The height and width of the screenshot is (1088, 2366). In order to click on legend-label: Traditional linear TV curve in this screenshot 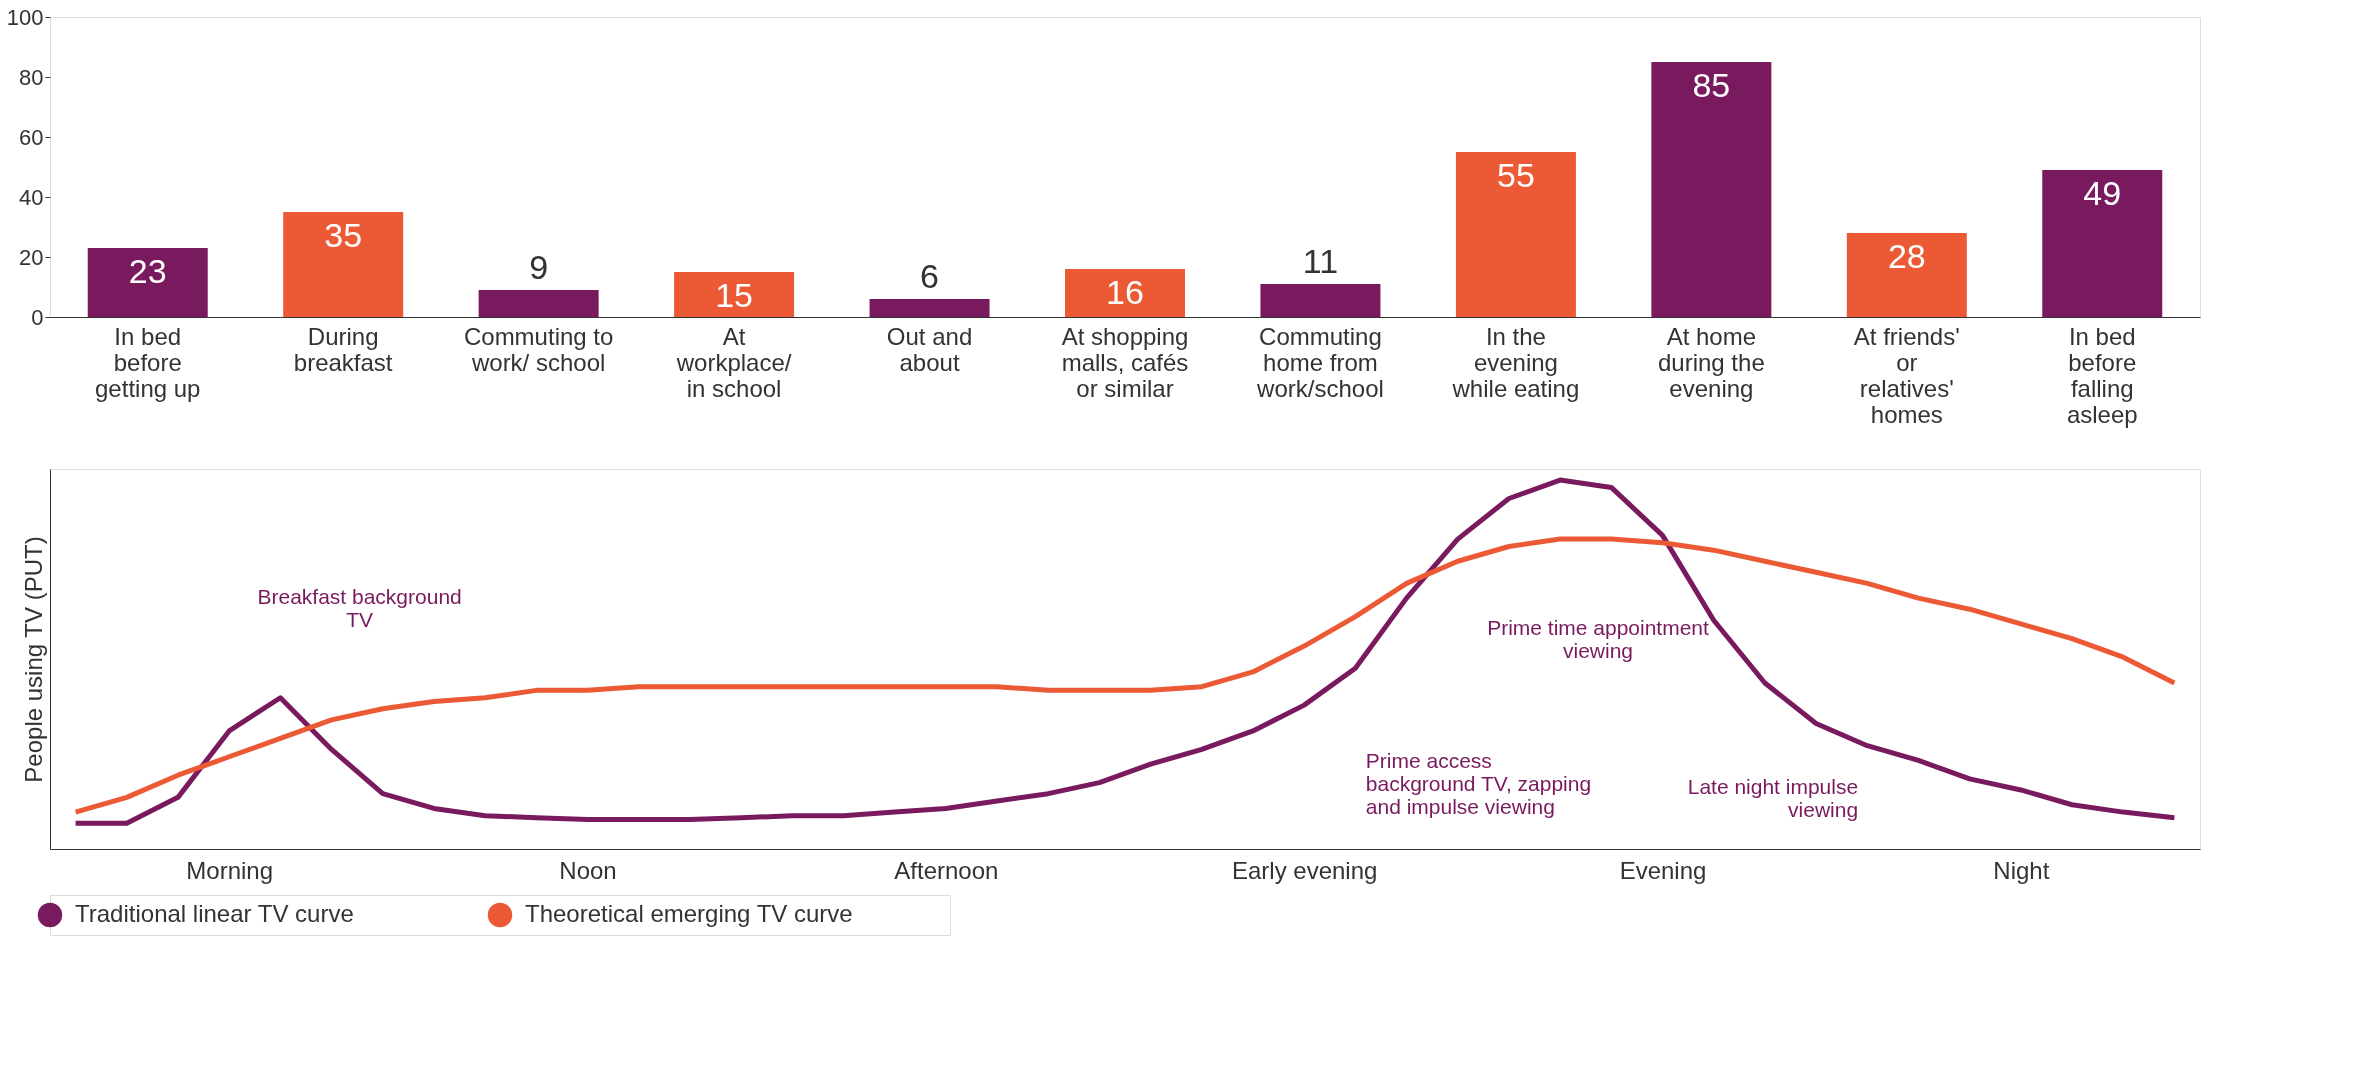, I will do `click(214, 913)`.